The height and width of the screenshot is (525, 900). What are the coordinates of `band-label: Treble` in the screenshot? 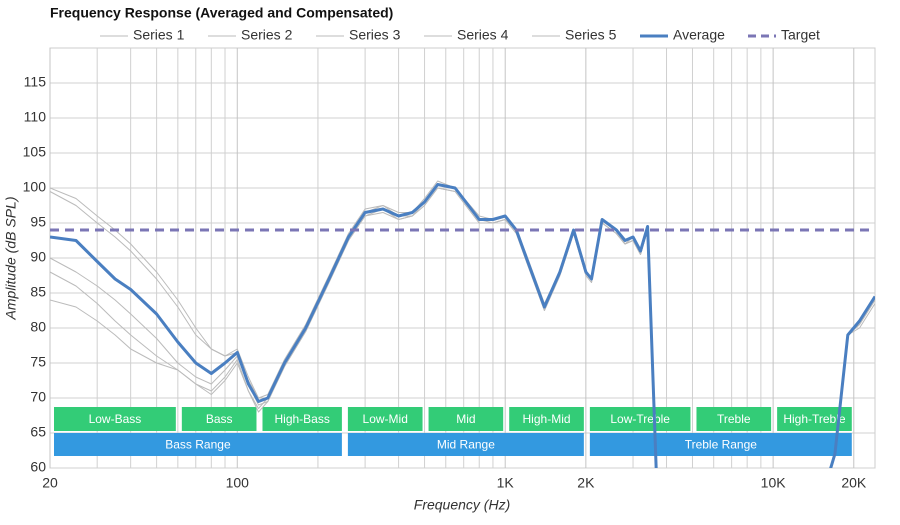 It's located at (734, 419).